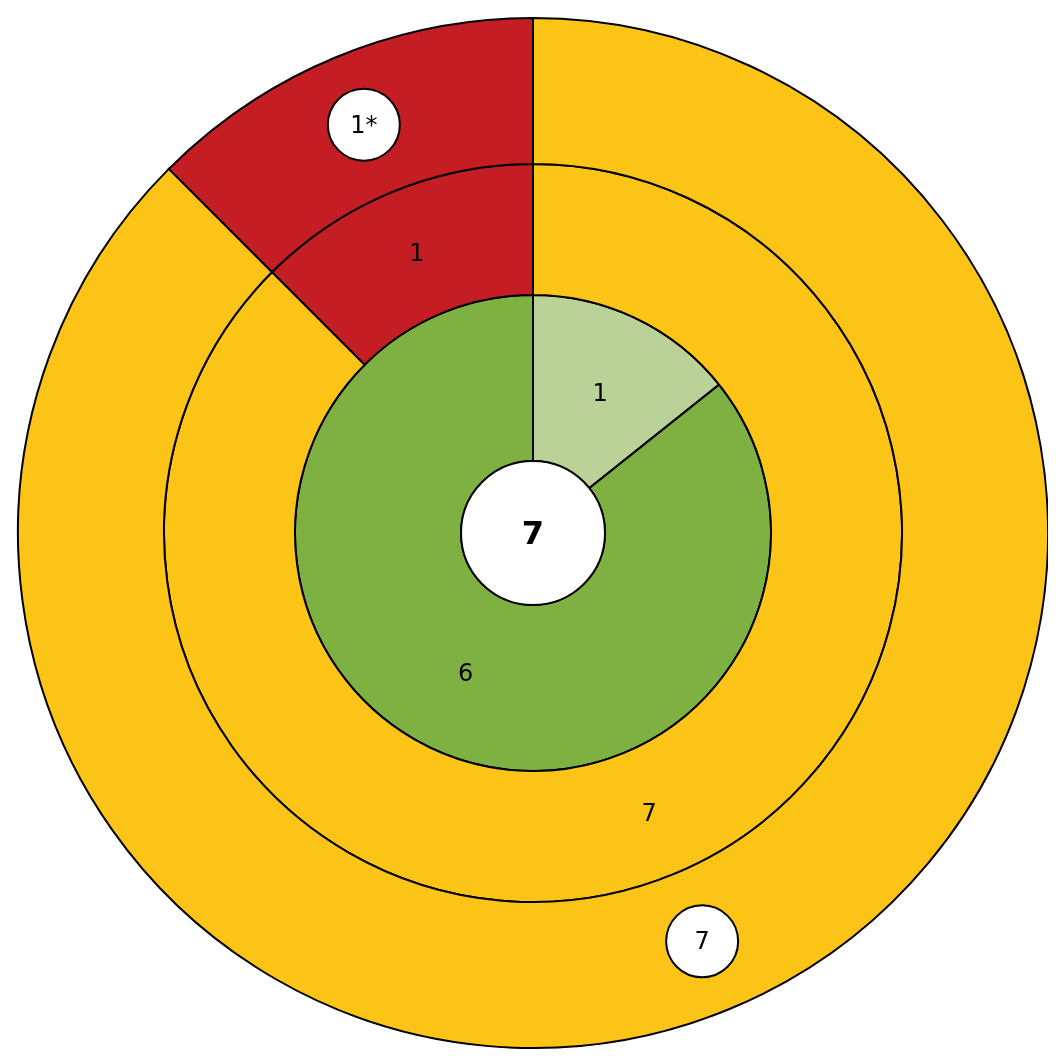  Describe the element at coordinates (466, 672) in the screenshot. I see `data-label: 6` at that location.